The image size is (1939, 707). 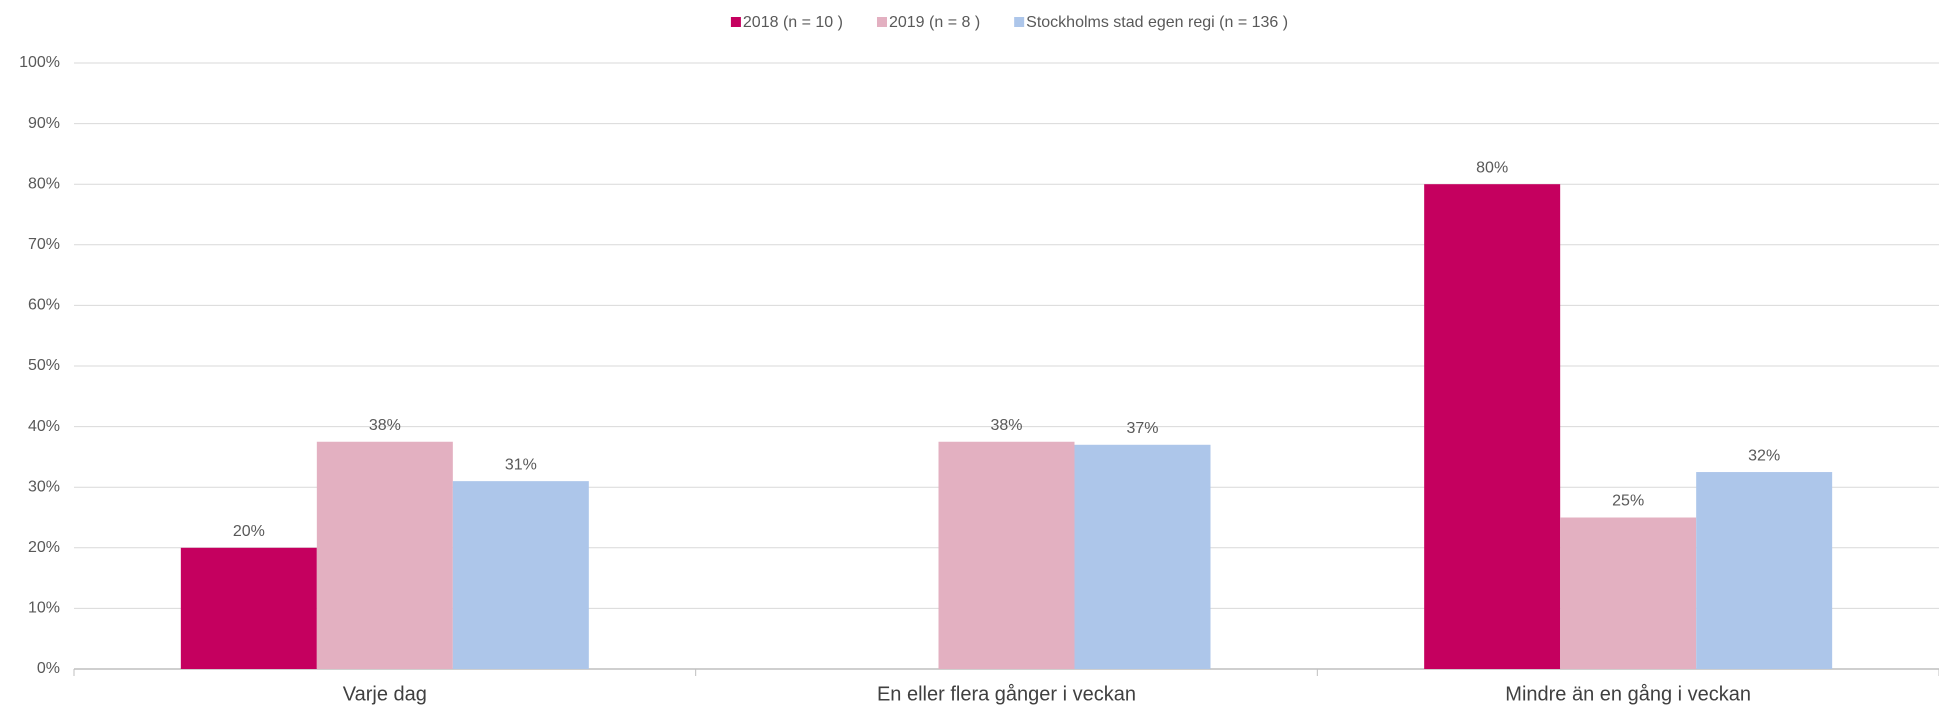 What do you see at coordinates (44, 365) in the screenshot?
I see `y-tick-label: 50%` at bounding box center [44, 365].